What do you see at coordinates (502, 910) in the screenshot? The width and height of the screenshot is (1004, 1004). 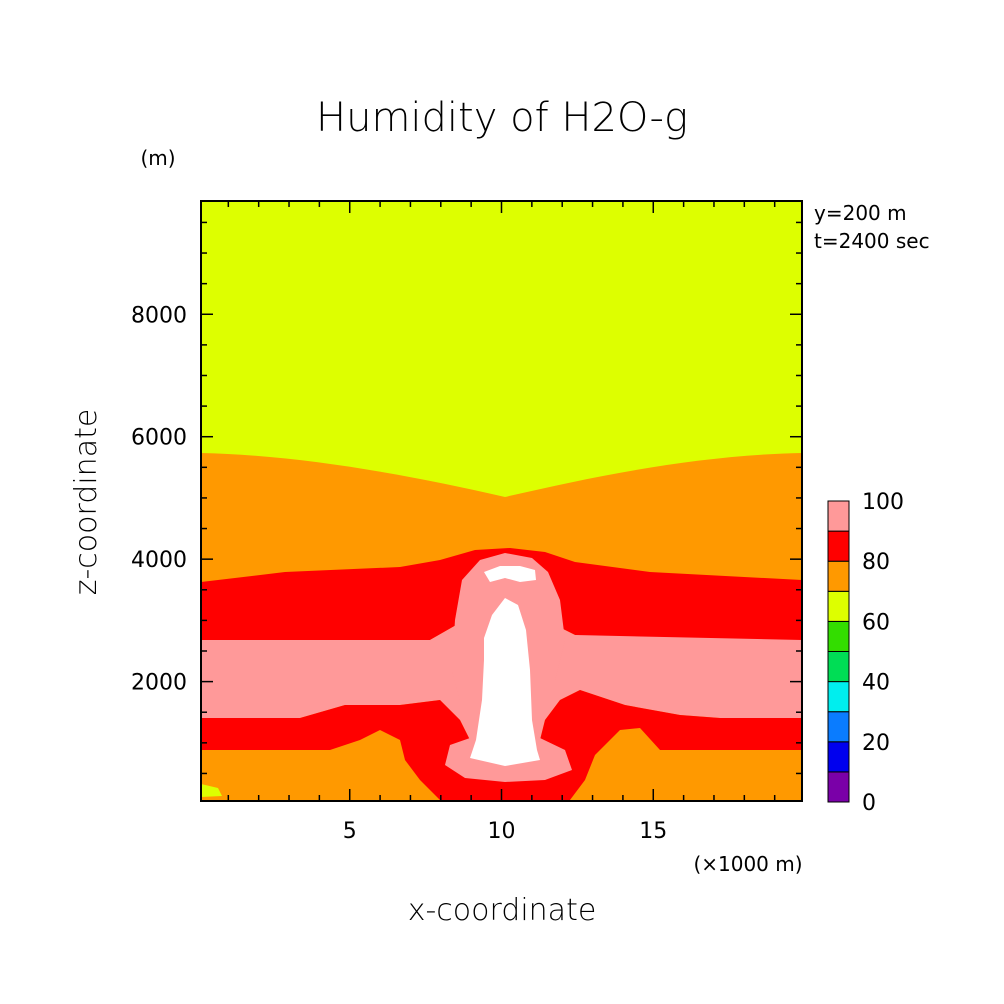 I see `x-axis-label: x-coordinate` at bounding box center [502, 910].